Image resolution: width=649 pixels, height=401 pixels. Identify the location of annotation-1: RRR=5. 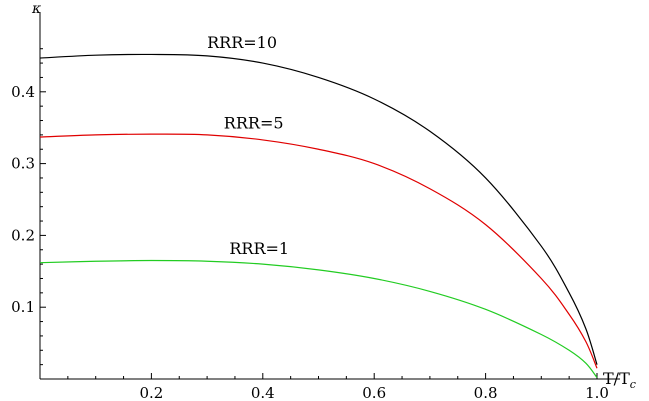
(254, 122).